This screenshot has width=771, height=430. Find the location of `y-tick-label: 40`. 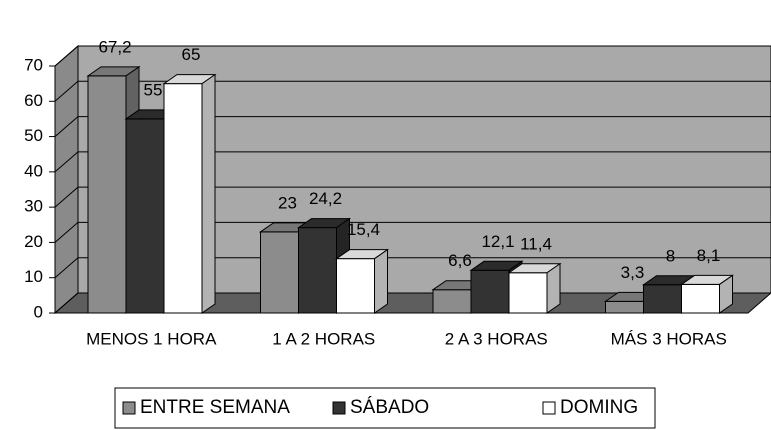

y-tick-label: 40 is located at coordinates (33, 170).